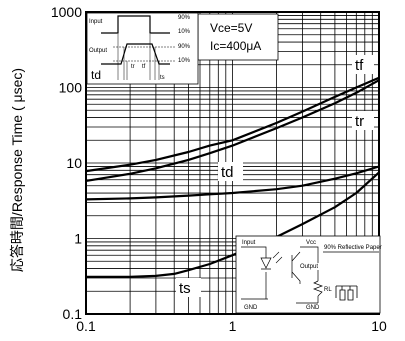 This screenshot has width=405, height=341. Describe the element at coordinates (311, 243) in the screenshot. I see `circuit-vcc-label: Vcc` at that location.